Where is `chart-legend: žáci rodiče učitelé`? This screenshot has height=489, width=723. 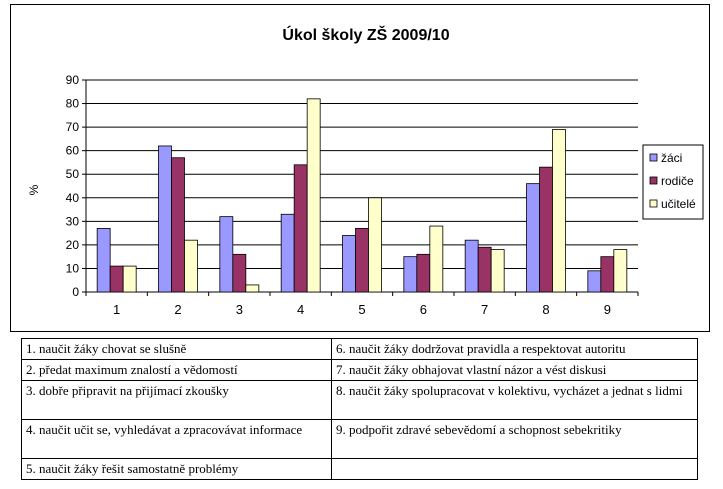 chart-legend: žáci rodiče učitelé is located at coordinates (673, 182).